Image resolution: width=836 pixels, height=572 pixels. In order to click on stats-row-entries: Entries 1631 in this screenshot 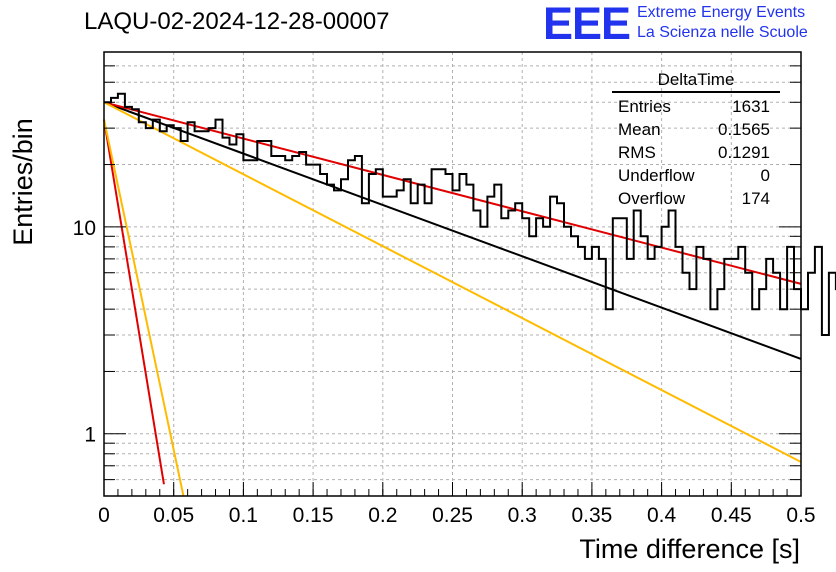, I will do `click(696, 106)`.